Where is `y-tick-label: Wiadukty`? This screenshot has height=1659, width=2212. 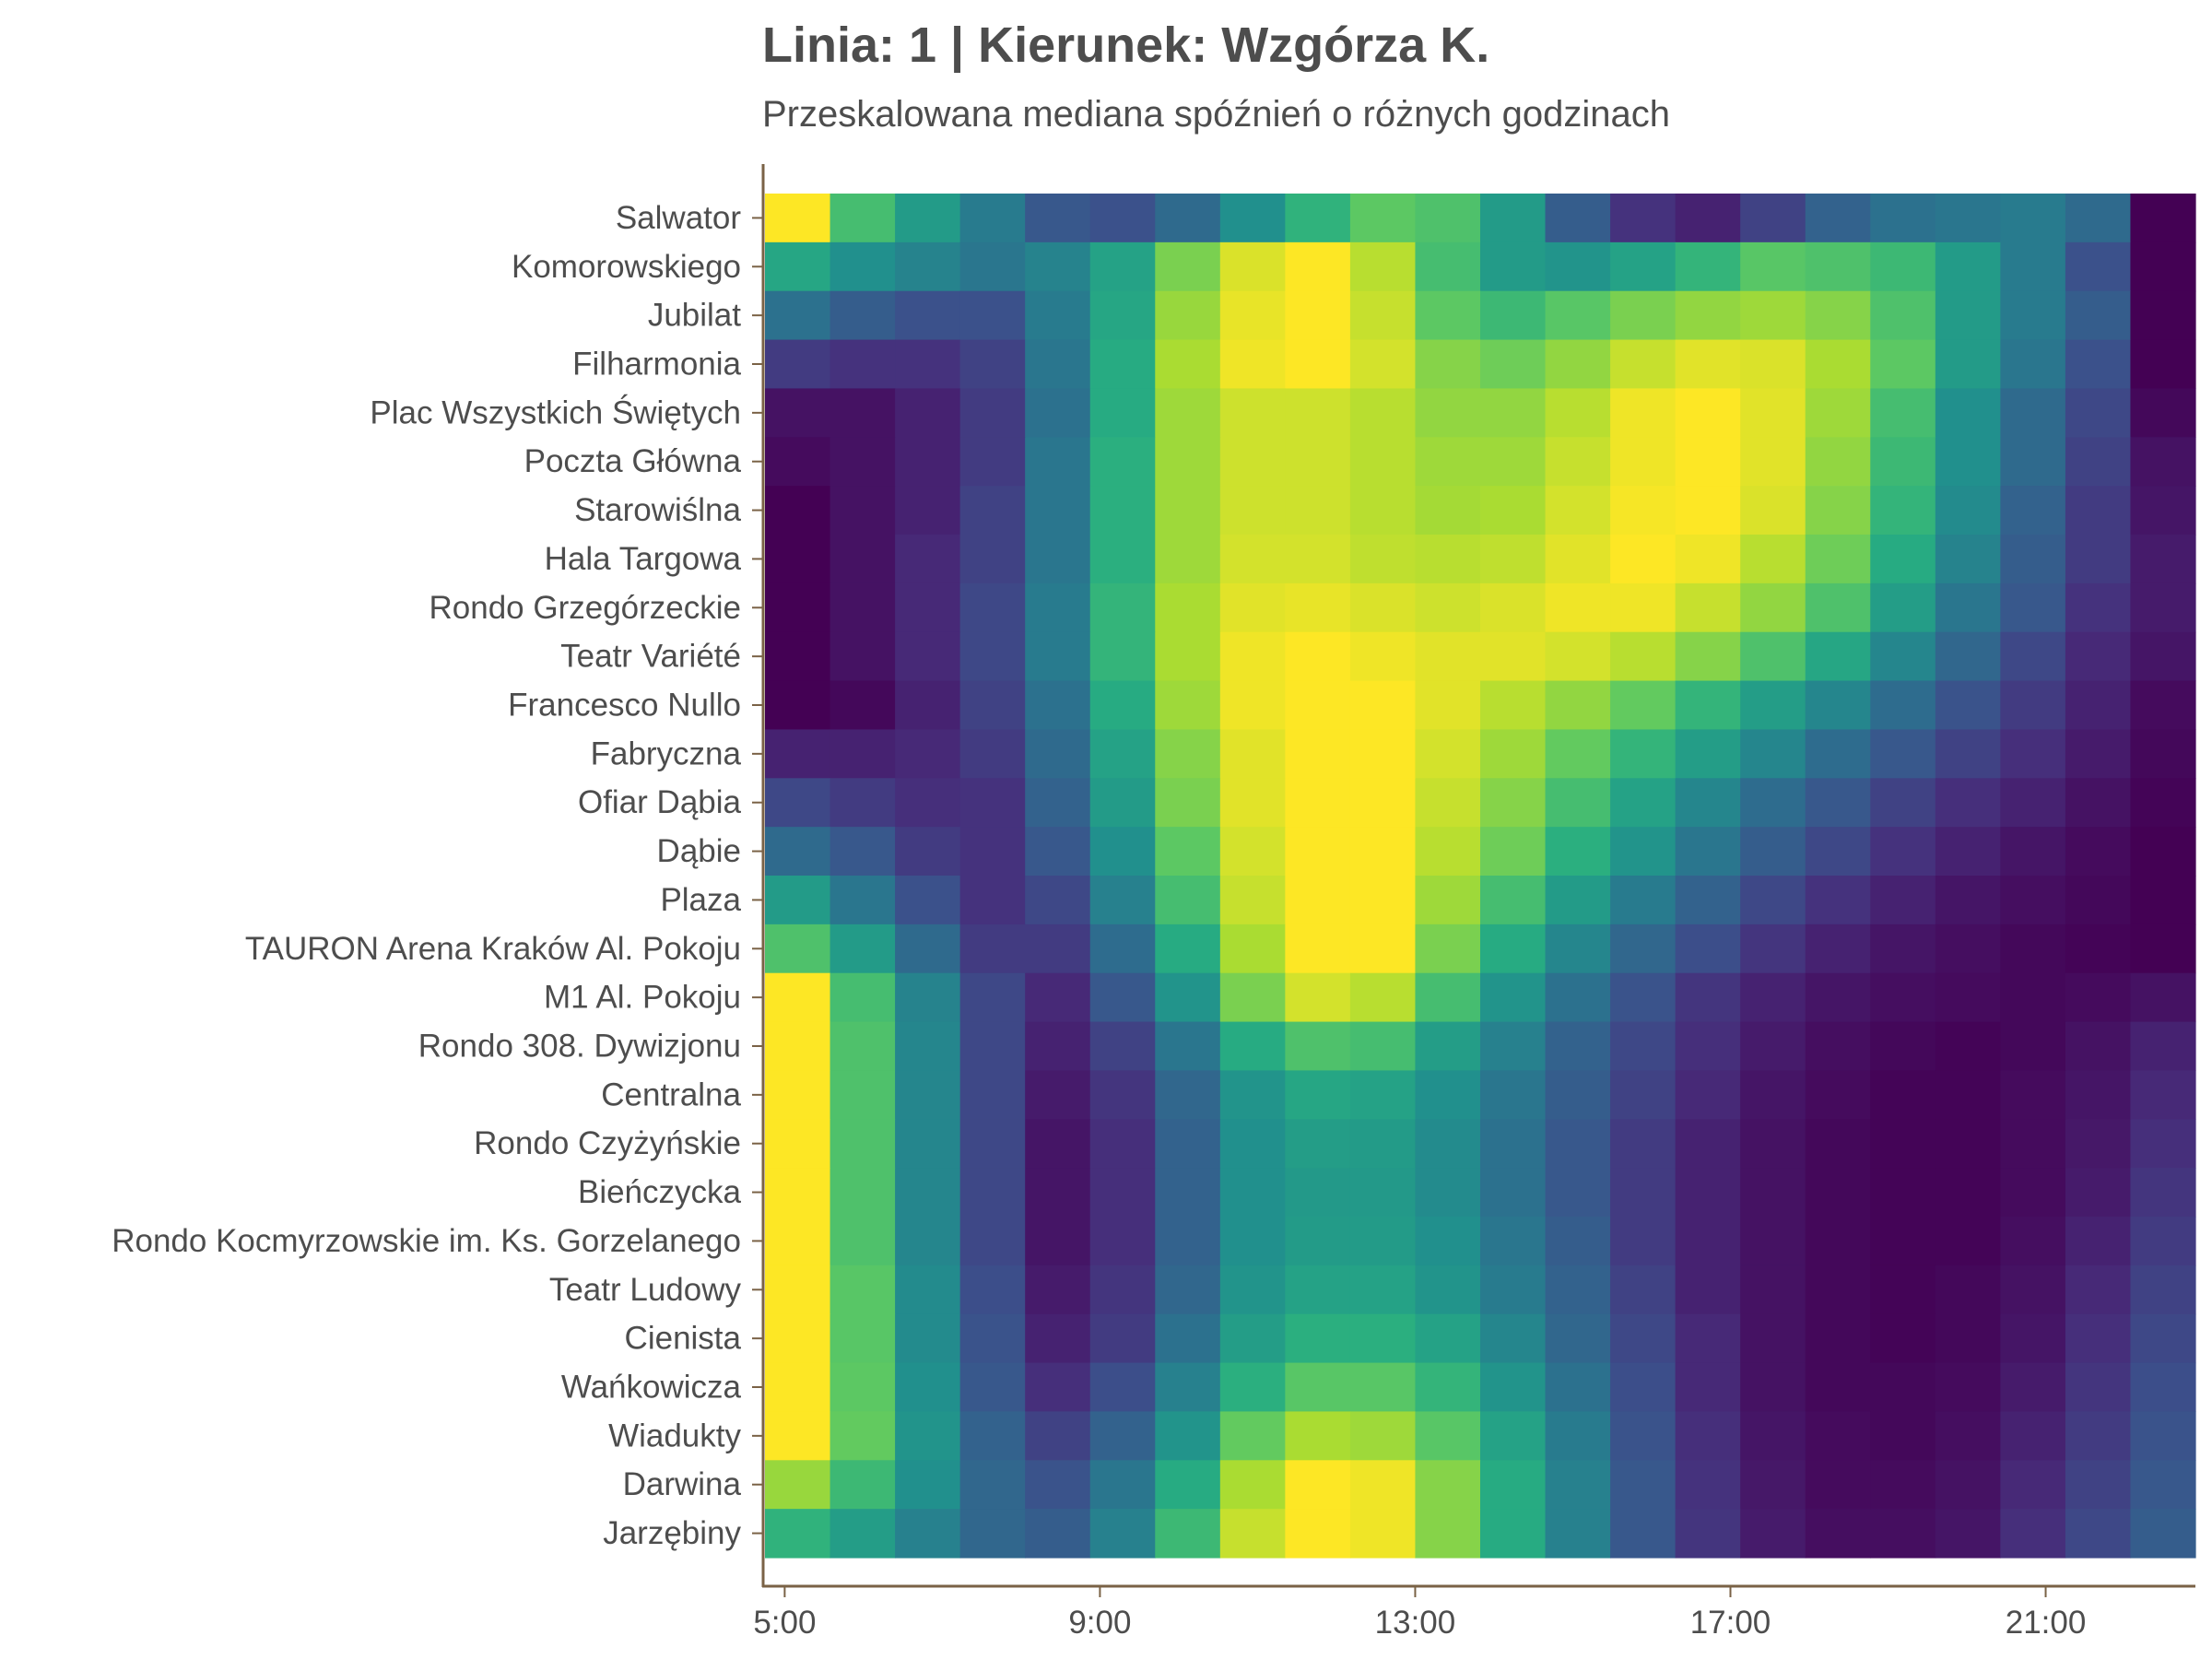 y-tick-label: Wiadukty is located at coordinates (674, 1435).